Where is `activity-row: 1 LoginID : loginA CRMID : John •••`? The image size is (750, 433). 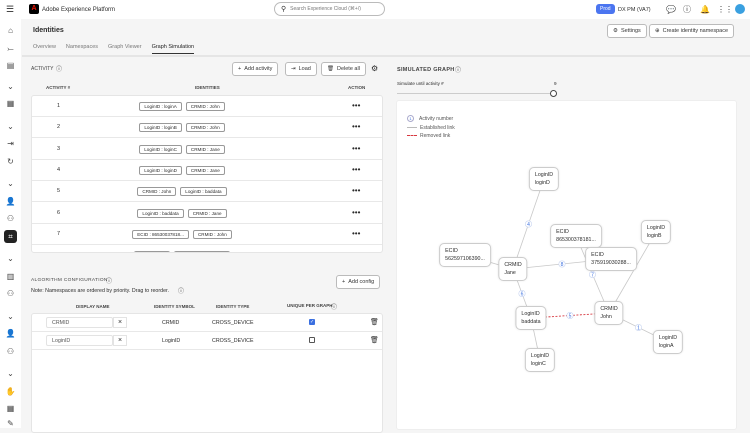 activity-row: 1 LoginID : loginA CRMID : John ••• is located at coordinates (207, 106).